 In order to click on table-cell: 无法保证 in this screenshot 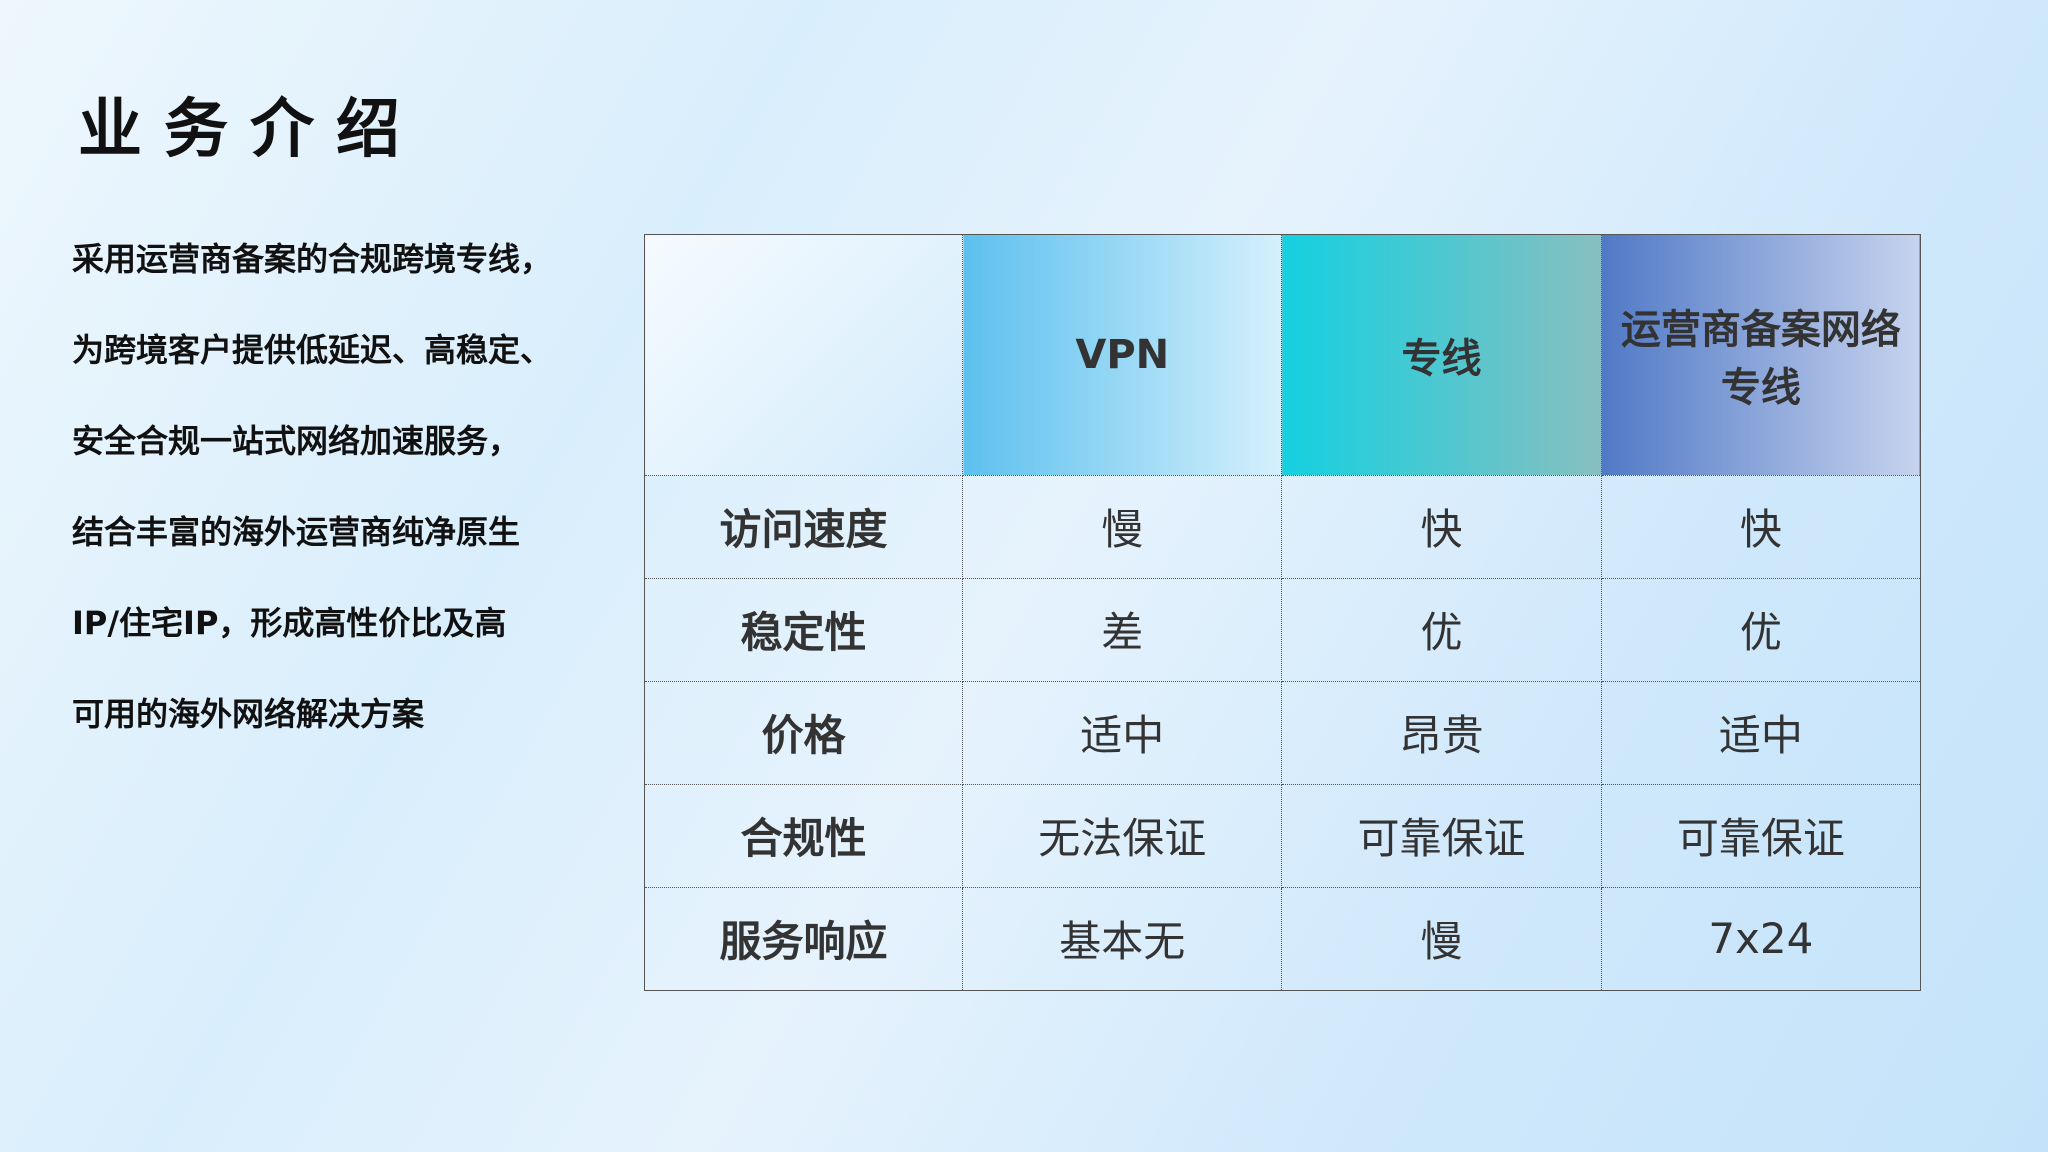, I will do `click(1122, 835)`.